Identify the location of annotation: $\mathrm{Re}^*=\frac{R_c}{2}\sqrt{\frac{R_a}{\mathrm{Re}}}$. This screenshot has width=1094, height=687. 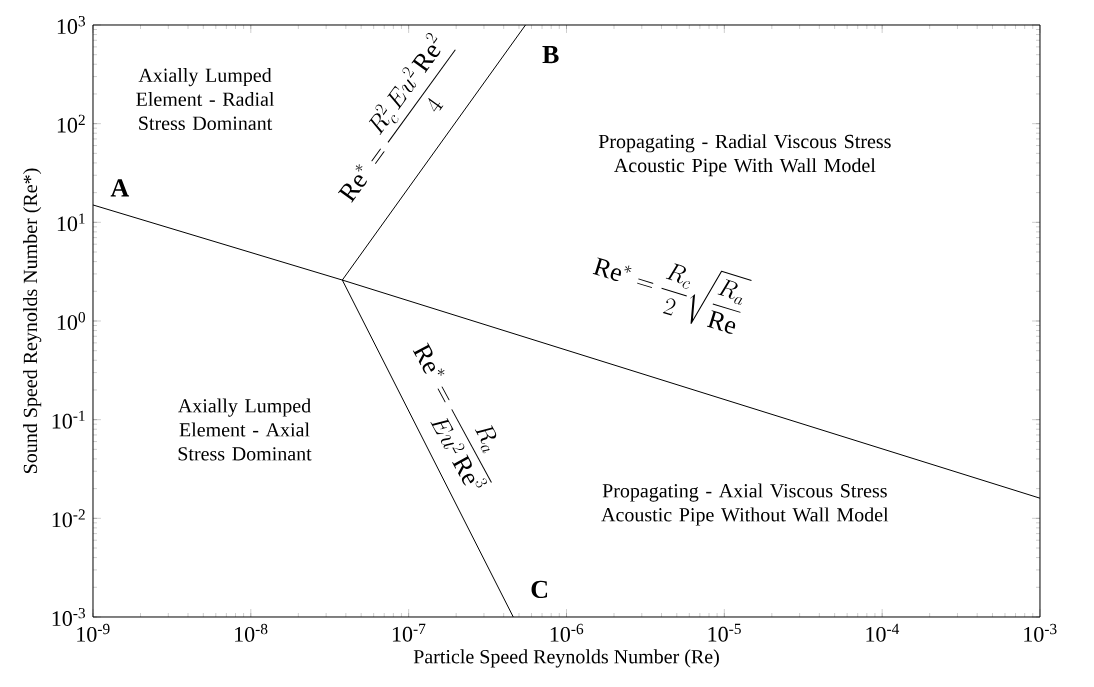
(672, 295).